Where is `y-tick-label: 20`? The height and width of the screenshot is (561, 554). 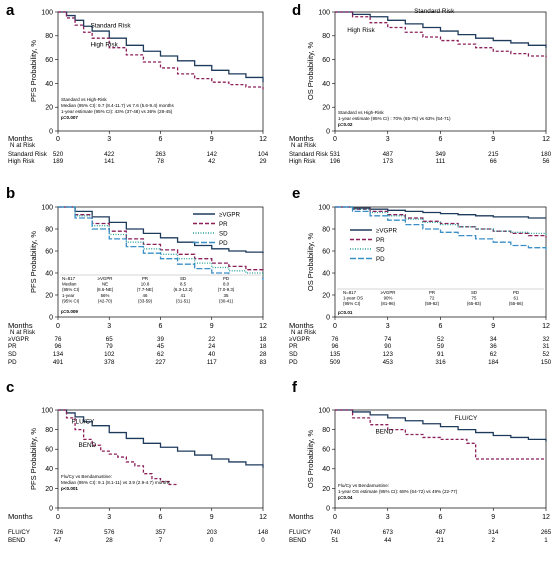
y-tick-label: 20 is located at coordinates (326, 489).